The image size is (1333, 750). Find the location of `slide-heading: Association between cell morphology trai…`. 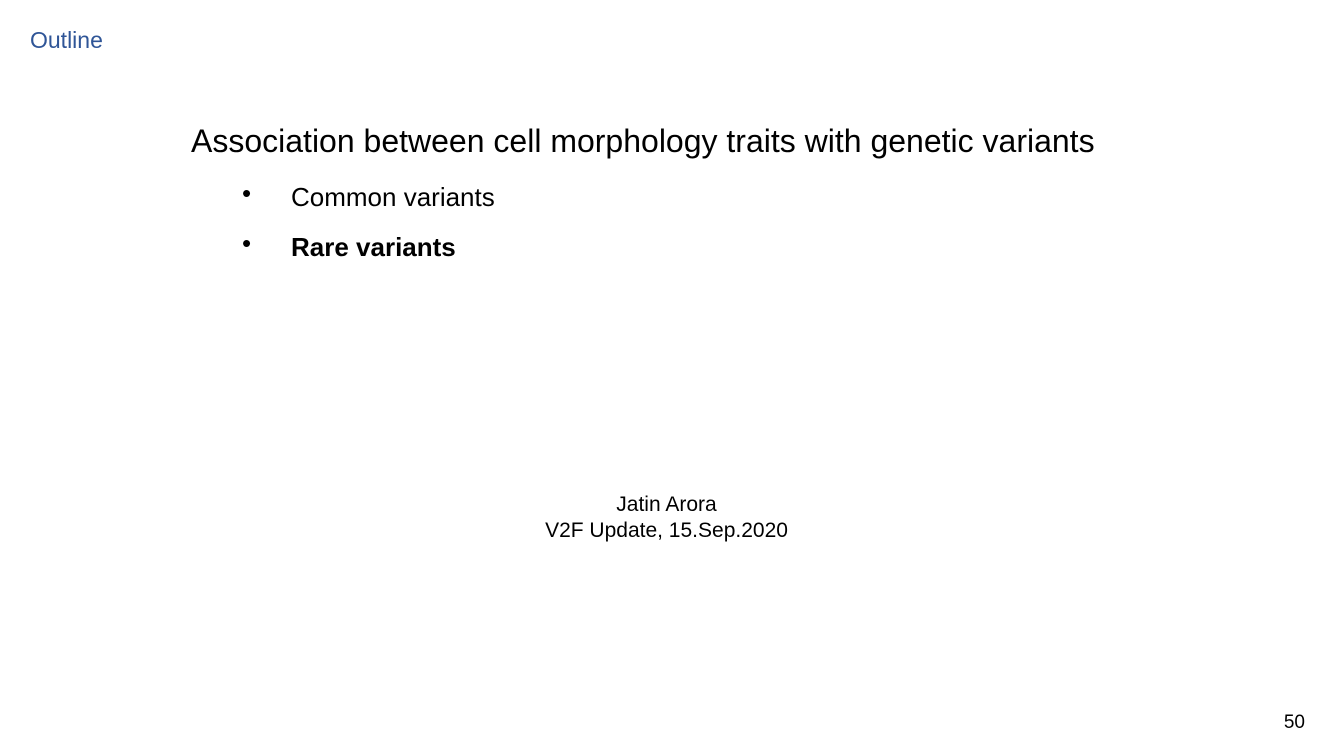

slide-heading: Association between cell morphology trai… is located at coordinates (643, 141).